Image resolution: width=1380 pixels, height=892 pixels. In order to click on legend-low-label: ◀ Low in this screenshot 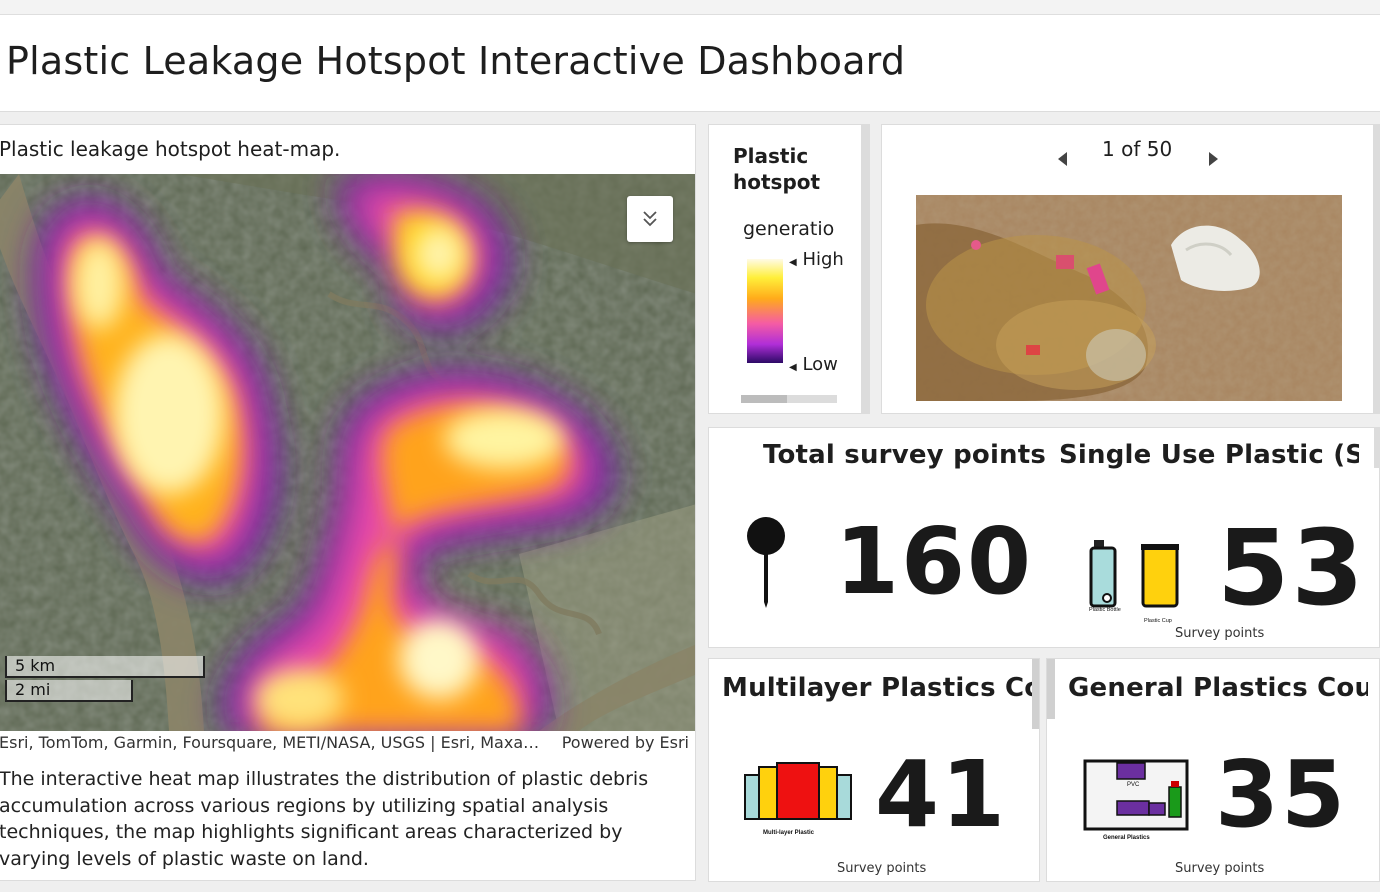, I will do `click(813, 364)`.